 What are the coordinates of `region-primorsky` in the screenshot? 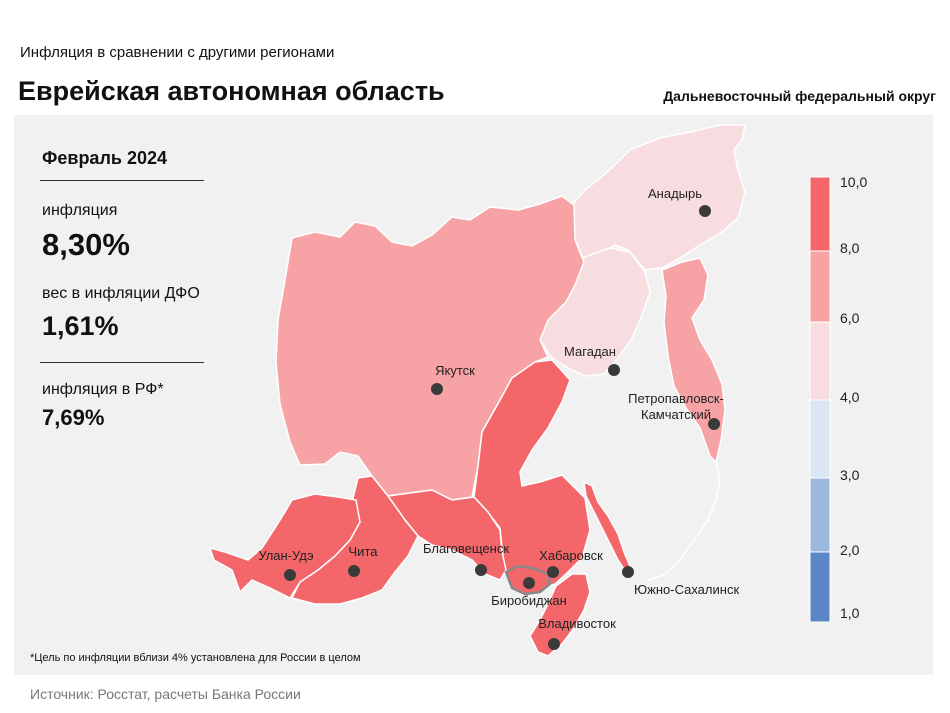 It's located at (560, 615).